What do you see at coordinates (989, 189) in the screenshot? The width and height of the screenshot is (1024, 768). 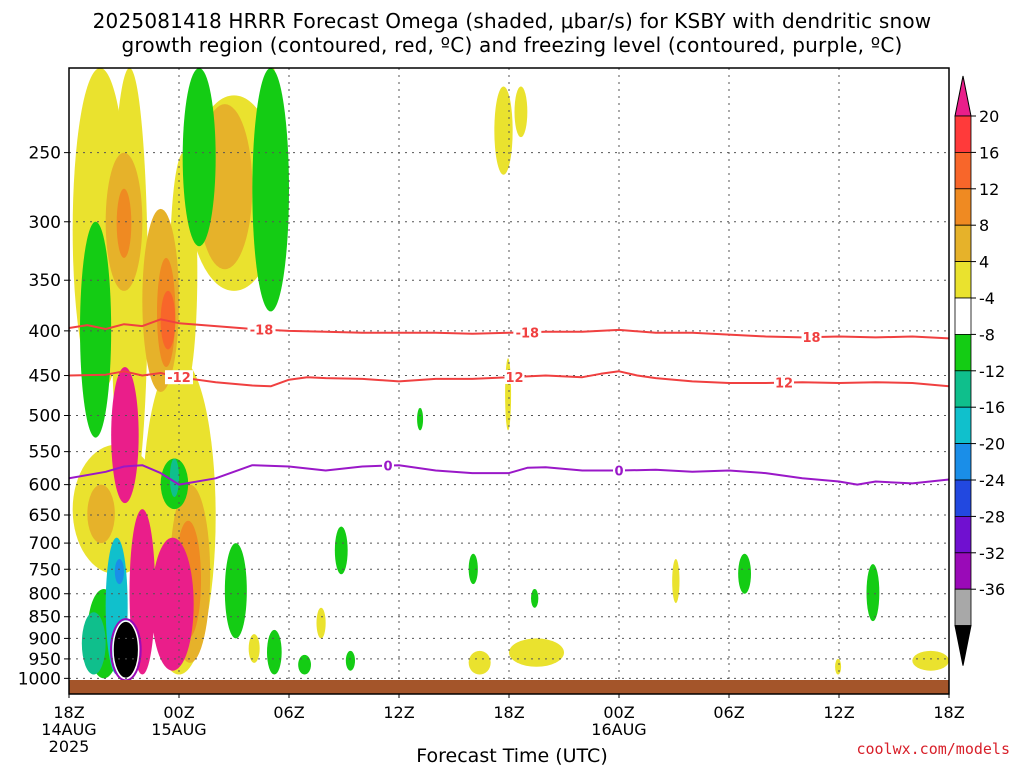 I see `colorbar-label: 12` at bounding box center [989, 189].